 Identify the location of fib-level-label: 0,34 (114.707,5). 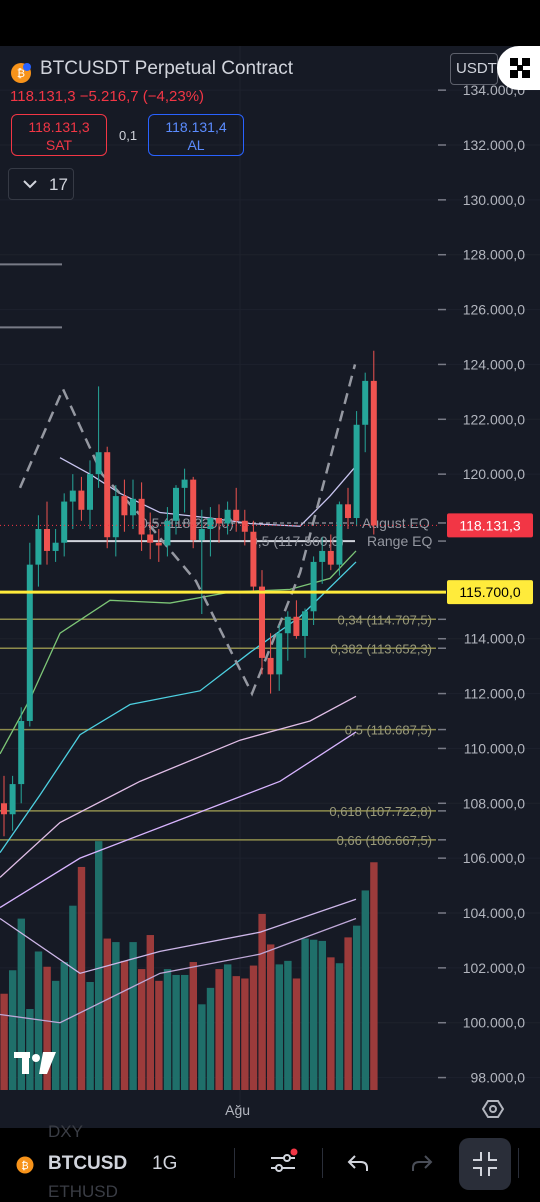
(385, 619).